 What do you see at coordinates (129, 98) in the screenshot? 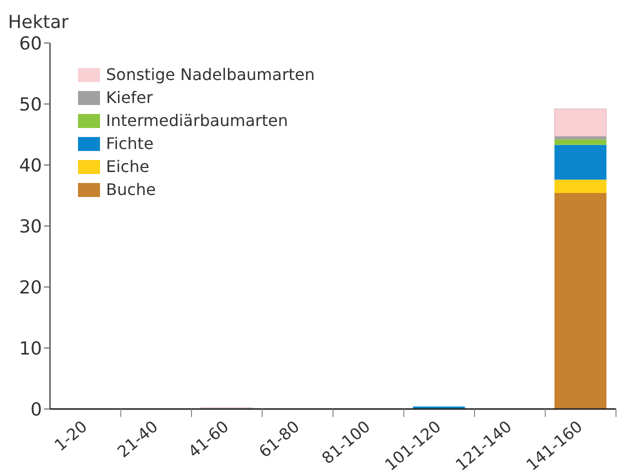
I see `legend-label: Kiefer` at bounding box center [129, 98].